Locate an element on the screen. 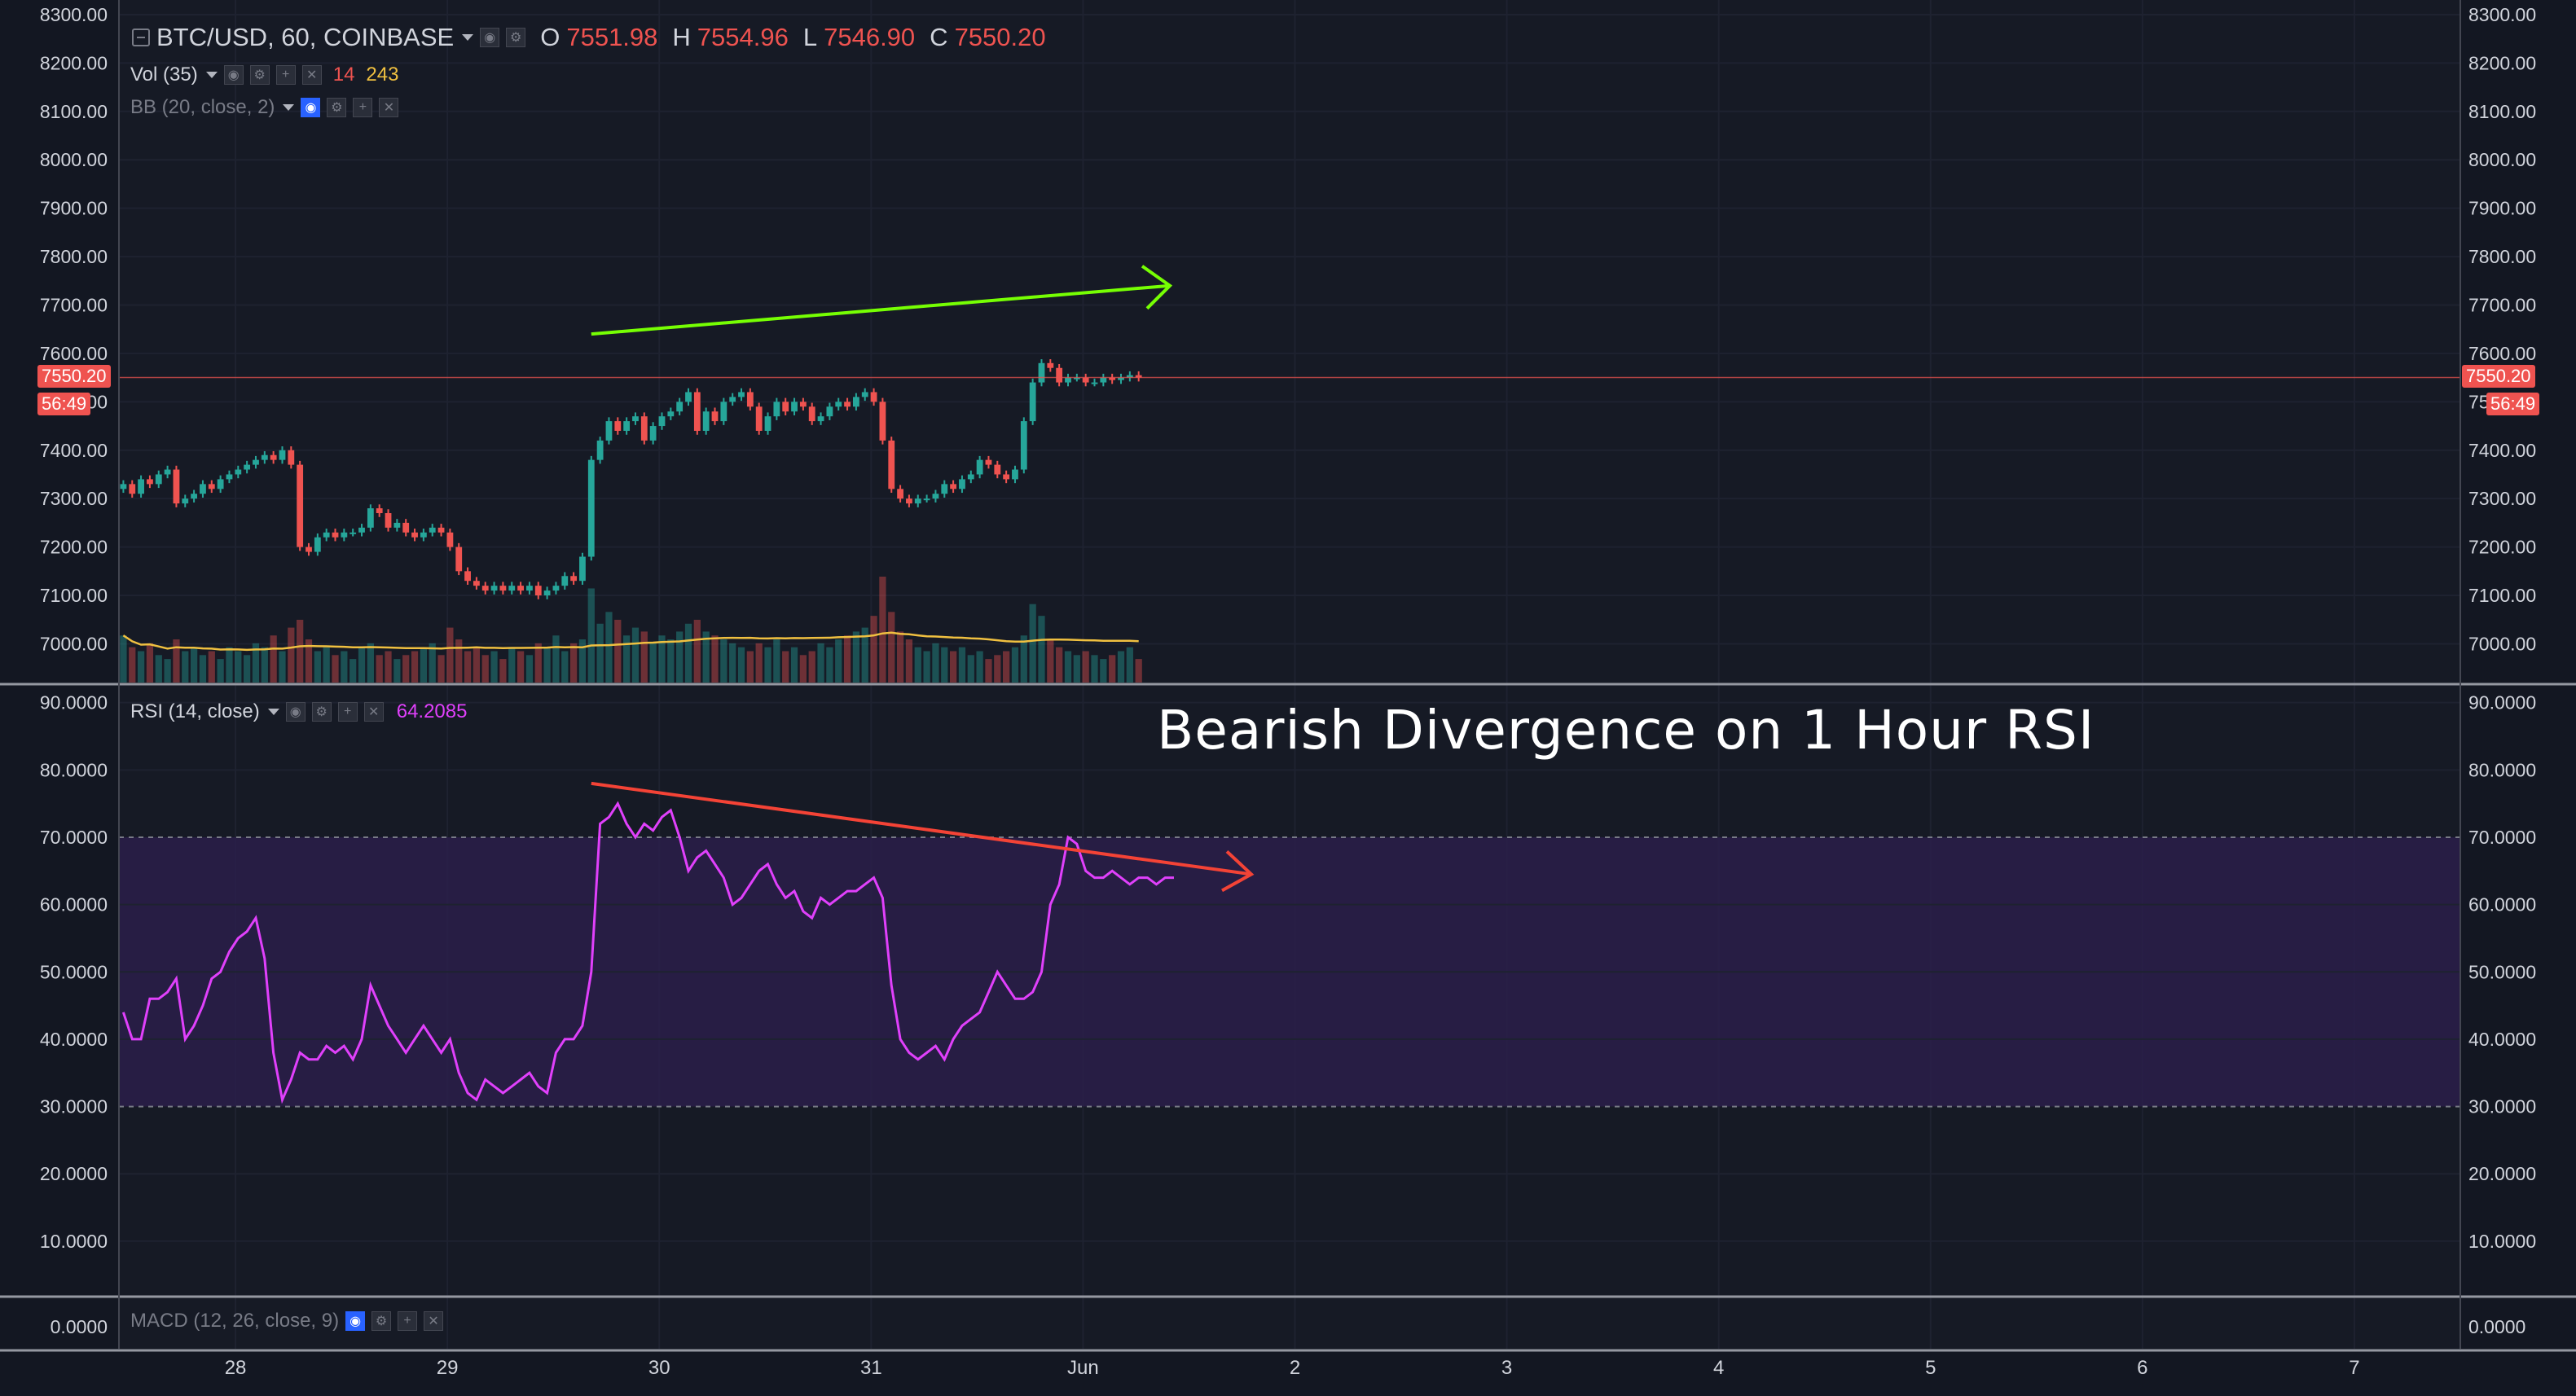 The image size is (2576, 1396). rsi-label: RSI (14, close) is located at coordinates (195, 711).